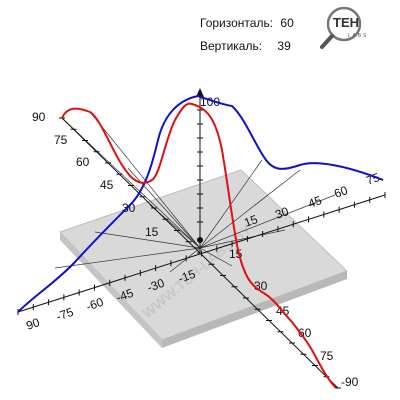 Image resolution: width=400 pixels, height=400 pixels. Describe the element at coordinates (287, 23) in the screenshot. I see `horizontal-readout-value: 60` at that location.